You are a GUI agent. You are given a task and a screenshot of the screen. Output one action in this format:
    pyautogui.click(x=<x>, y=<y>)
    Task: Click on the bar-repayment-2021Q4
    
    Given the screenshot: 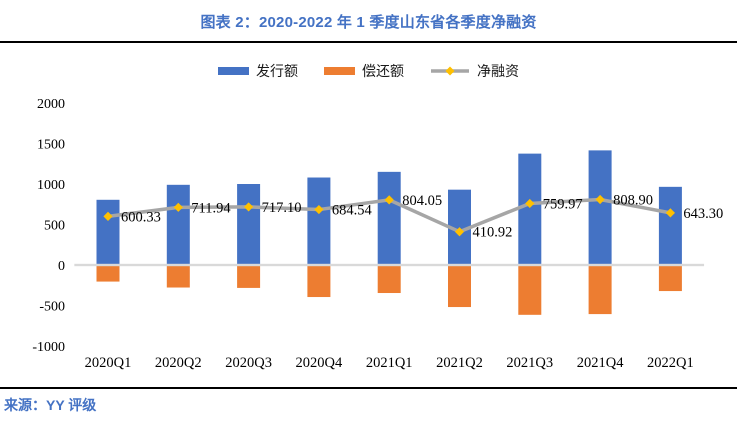 What is the action you would take?
    pyautogui.click(x=600, y=290)
    